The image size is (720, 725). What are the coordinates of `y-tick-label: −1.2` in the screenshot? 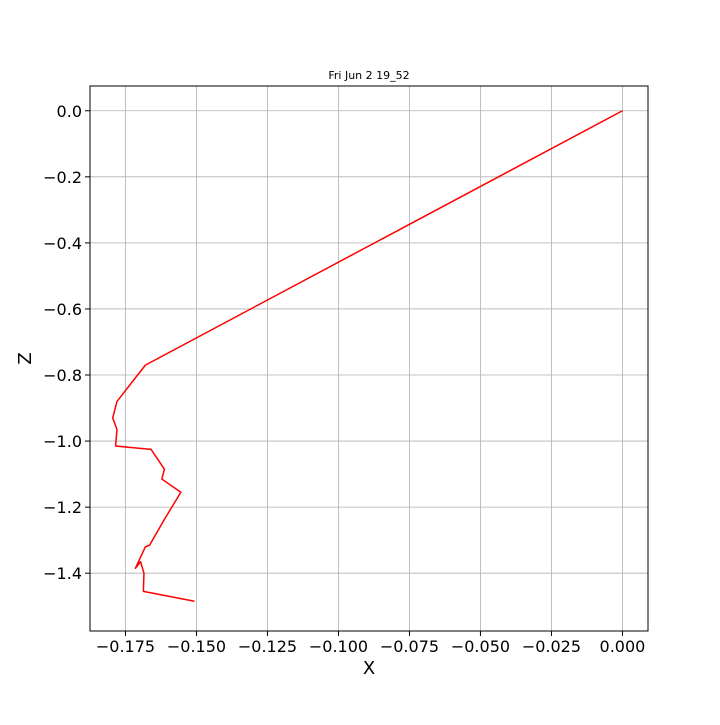 It's located at (62, 507).